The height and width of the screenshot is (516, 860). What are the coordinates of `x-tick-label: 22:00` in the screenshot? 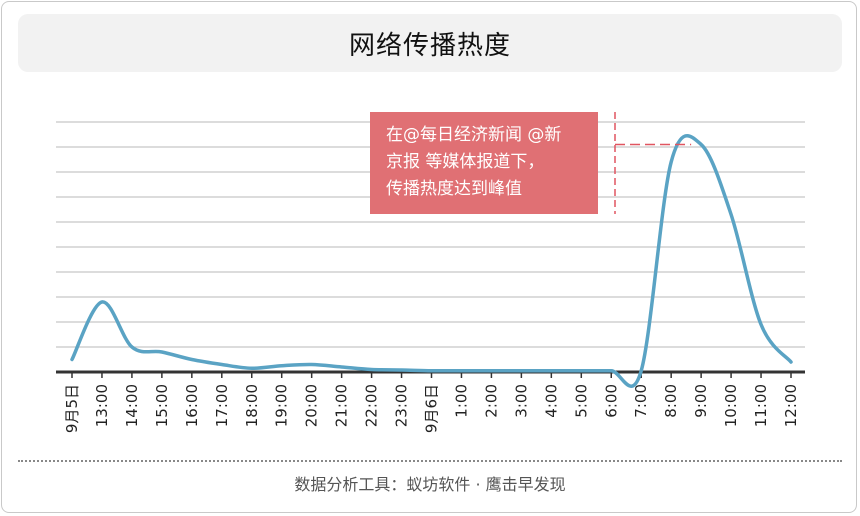 It's located at (372, 405).